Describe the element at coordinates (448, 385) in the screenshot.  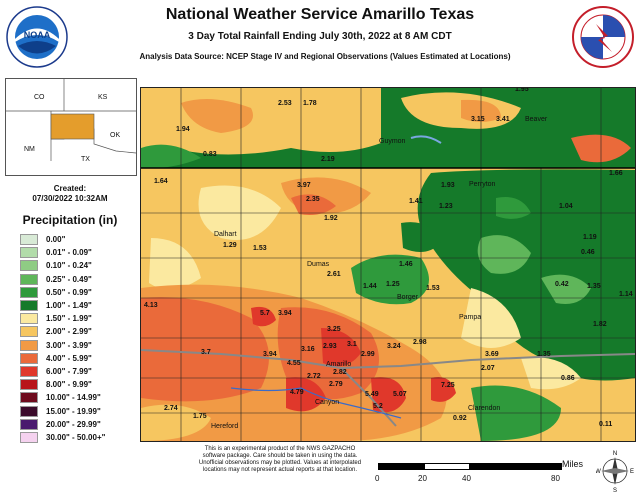
I see `rainfall-value-label: 7.25` at that location.